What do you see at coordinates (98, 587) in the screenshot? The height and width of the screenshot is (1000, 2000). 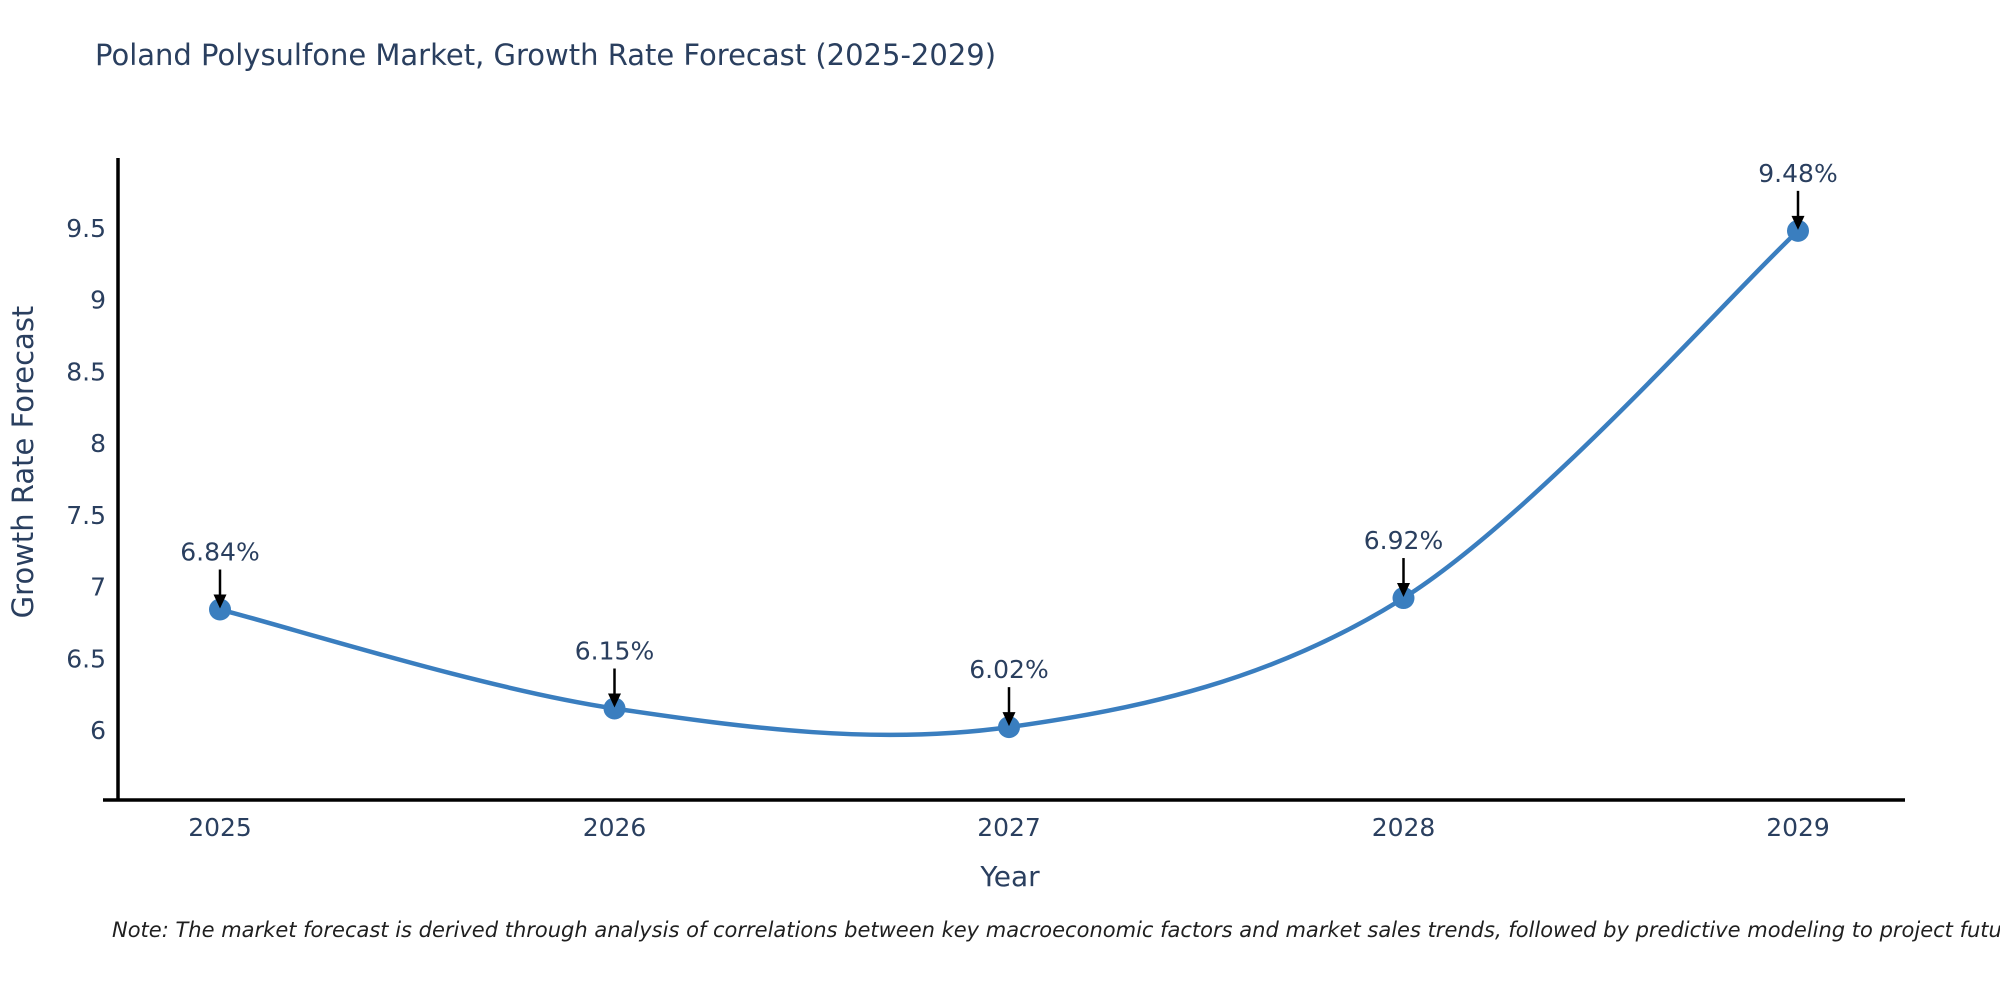 I see `y-tick-label: 7` at bounding box center [98, 587].